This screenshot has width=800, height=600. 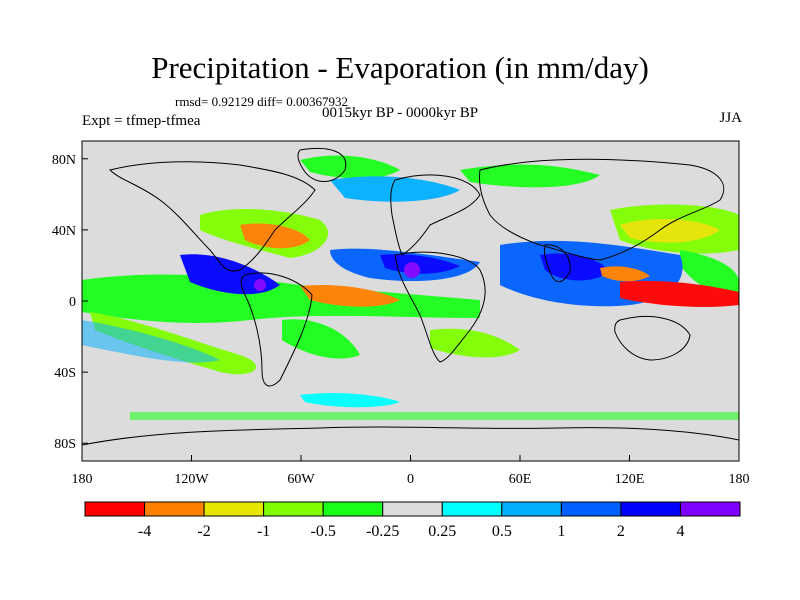 What do you see at coordinates (144, 531) in the screenshot?
I see `colorbar-label: -4` at bounding box center [144, 531].